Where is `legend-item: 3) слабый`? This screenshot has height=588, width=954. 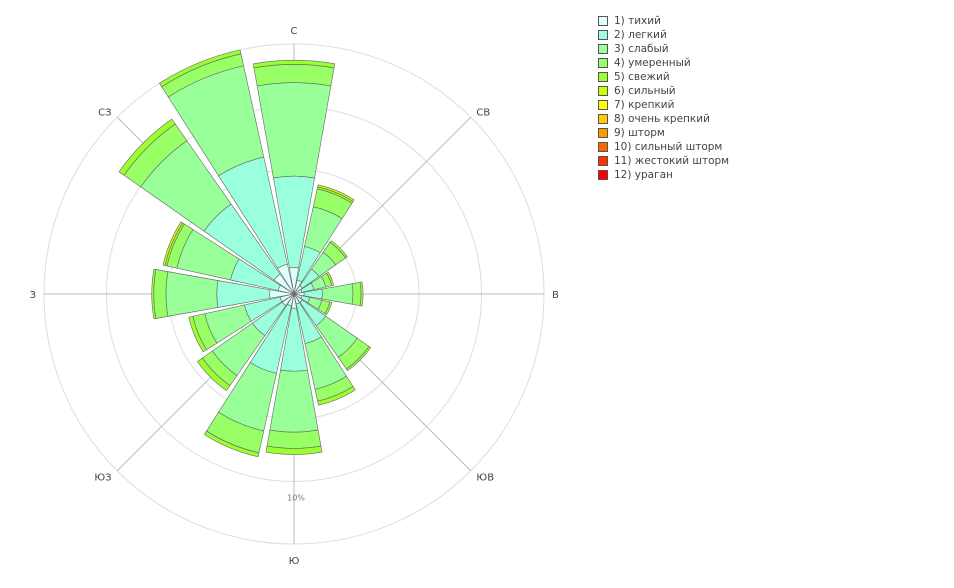 legend-item: 3) слабый is located at coordinates (663, 49).